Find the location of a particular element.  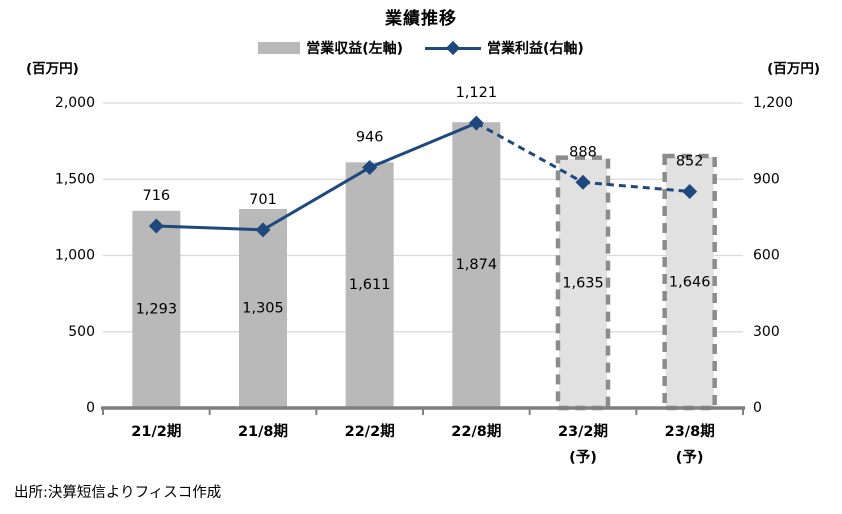

right-axis-tick-label: 300 is located at coordinates (766, 332).